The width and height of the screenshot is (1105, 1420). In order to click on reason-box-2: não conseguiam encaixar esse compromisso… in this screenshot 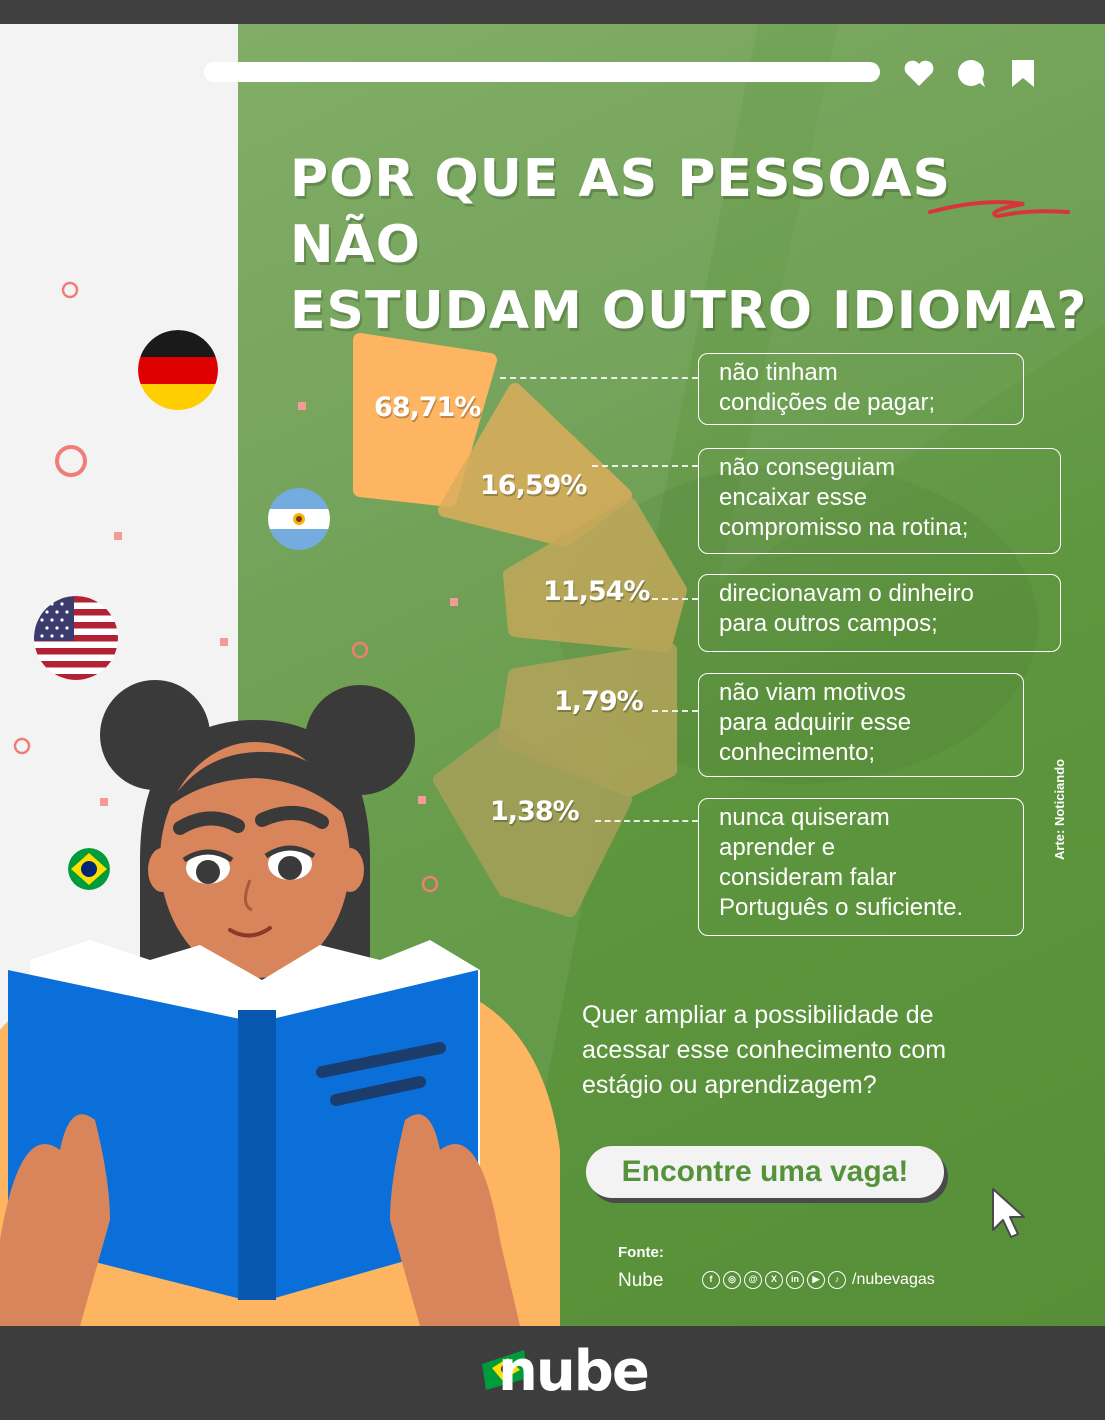, I will do `click(879, 501)`.